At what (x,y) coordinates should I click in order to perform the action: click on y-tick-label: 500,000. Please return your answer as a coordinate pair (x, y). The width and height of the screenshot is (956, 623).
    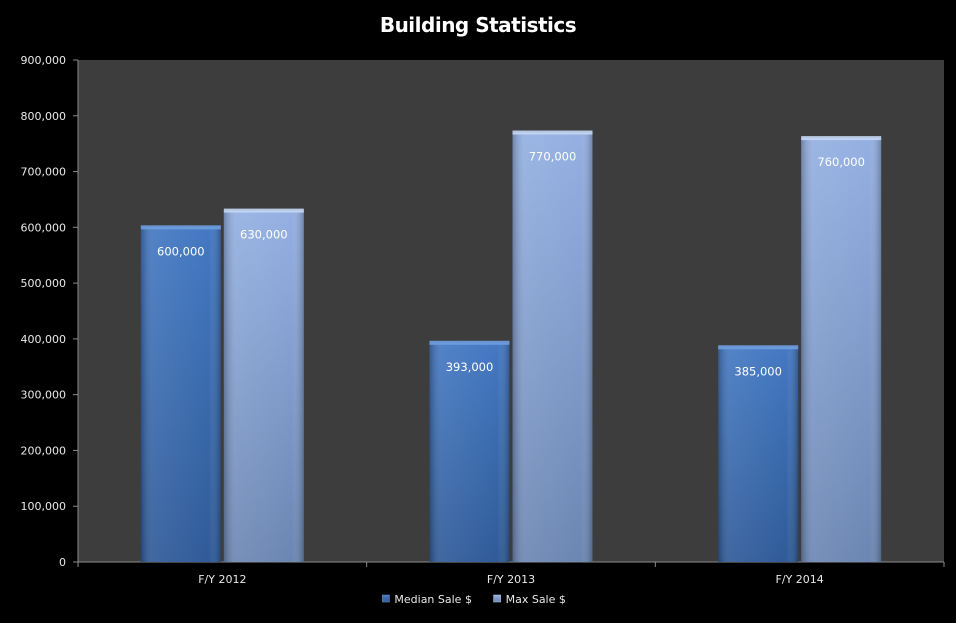
    Looking at the image, I should click on (44, 283).